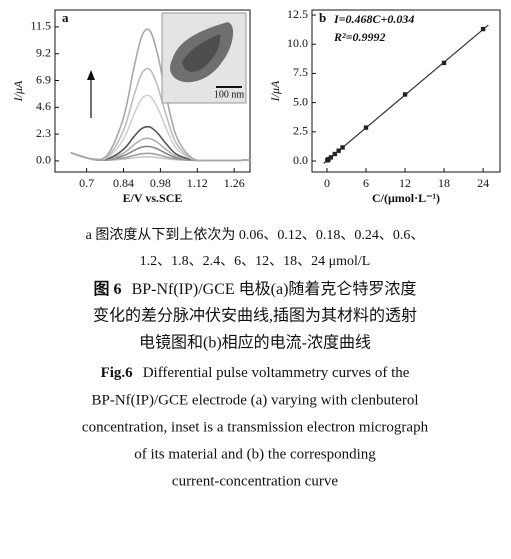 This screenshot has width=511, height=559. I want to click on caption-cn-line: 图 6 BP-Nf(IP)/GCE 电极(a)随着克仑特罗浓度, so click(255, 289).